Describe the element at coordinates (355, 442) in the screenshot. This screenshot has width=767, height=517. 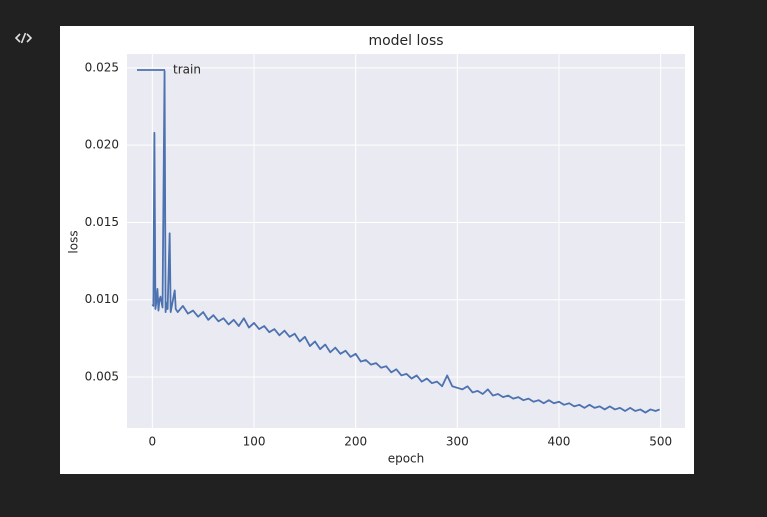
I see `x-tick-label: 200` at that location.